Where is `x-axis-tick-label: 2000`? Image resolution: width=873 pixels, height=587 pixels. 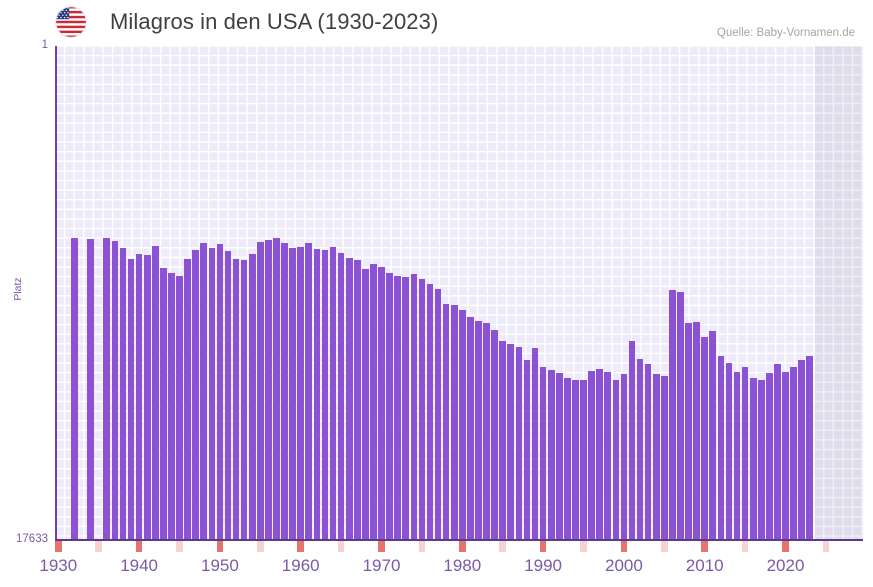 x-axis-tick-label: 2000 is located at coordinates (623, 565).